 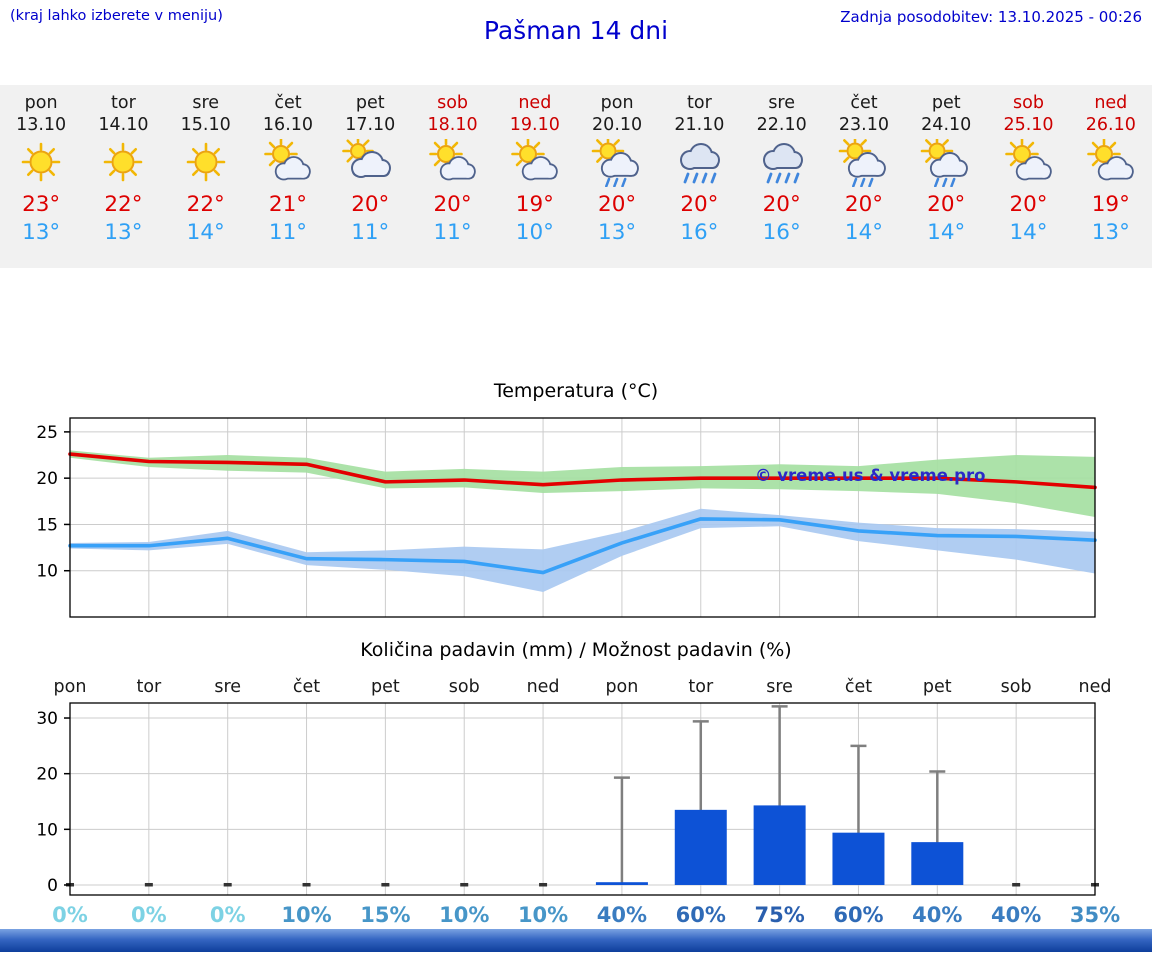 What do you see at coordinates (47, 433) in the screenshot?
I see `temp-ytick-25: 25` at bounding box center [47, 433].